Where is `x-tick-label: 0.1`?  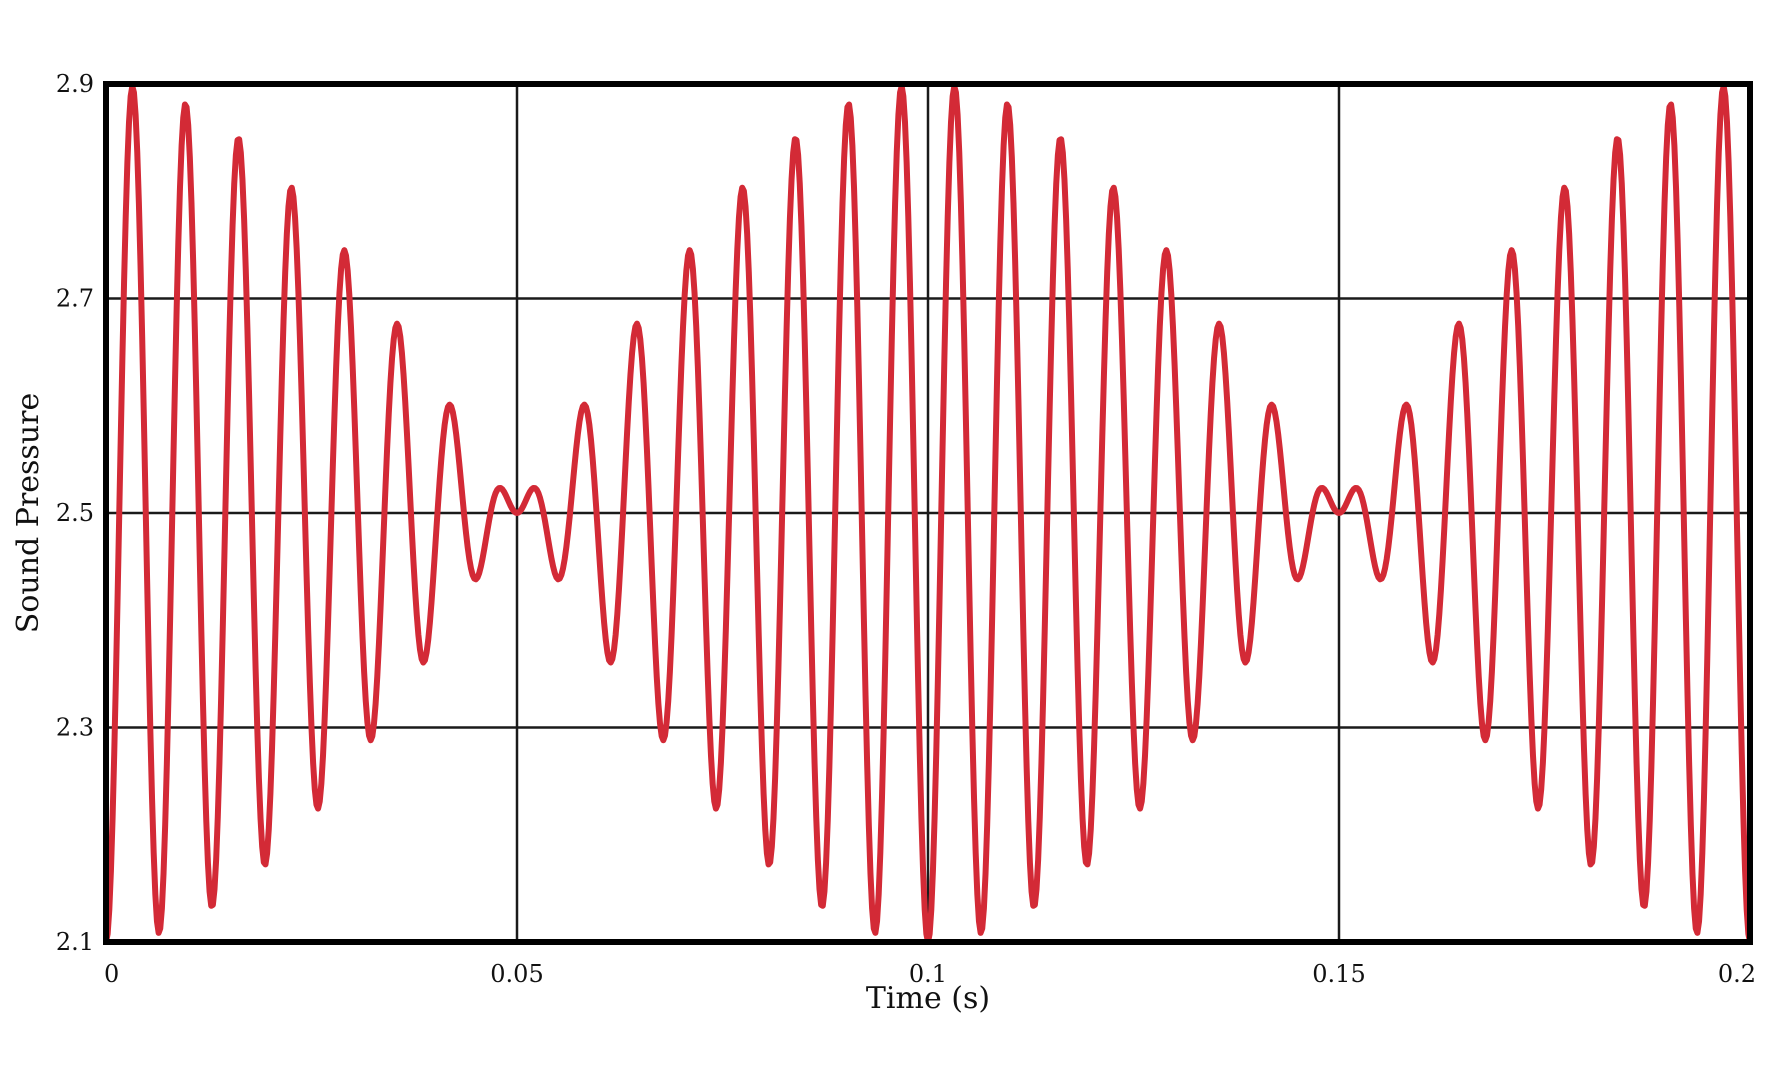 x-tick-label: 0.1 is located at coordinates (928, 974).